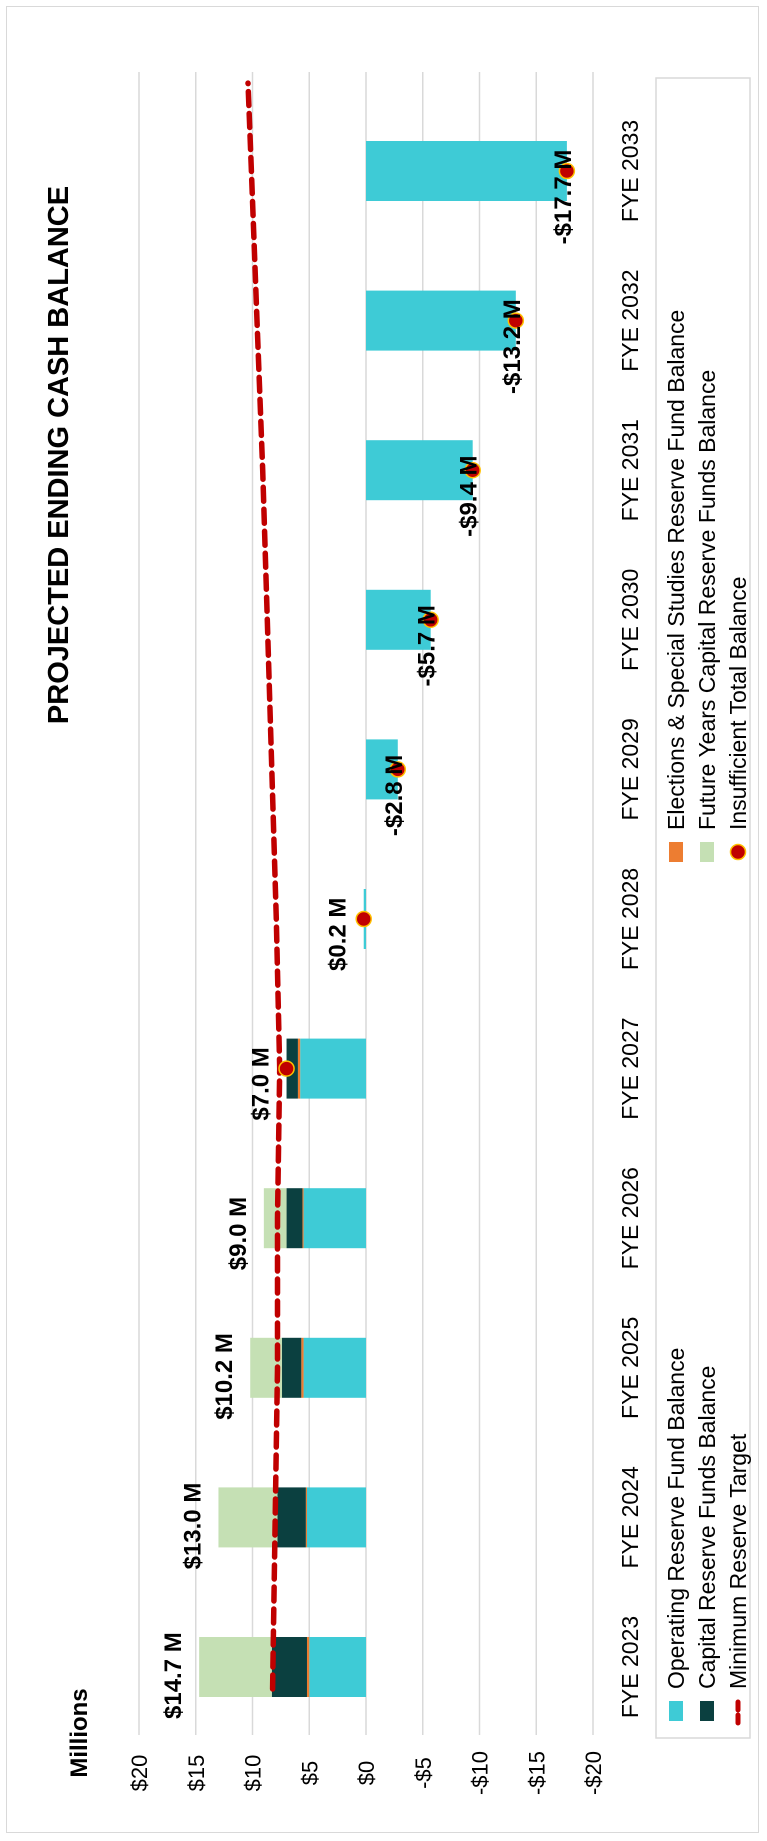 This screenshot has height=1841, width=767. Describe the element at coordinates (469, 496) in the screenshot. I see `total-value-label: -$9.4 M` at that location.